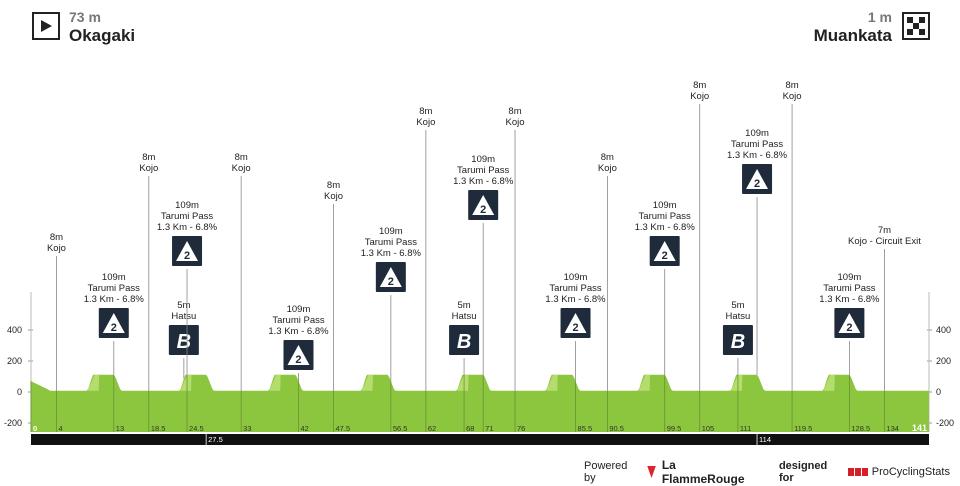  Describe the element at coordinates (13, 423) in the screenshot. I see `y-axis-label-left: -200` at that location.